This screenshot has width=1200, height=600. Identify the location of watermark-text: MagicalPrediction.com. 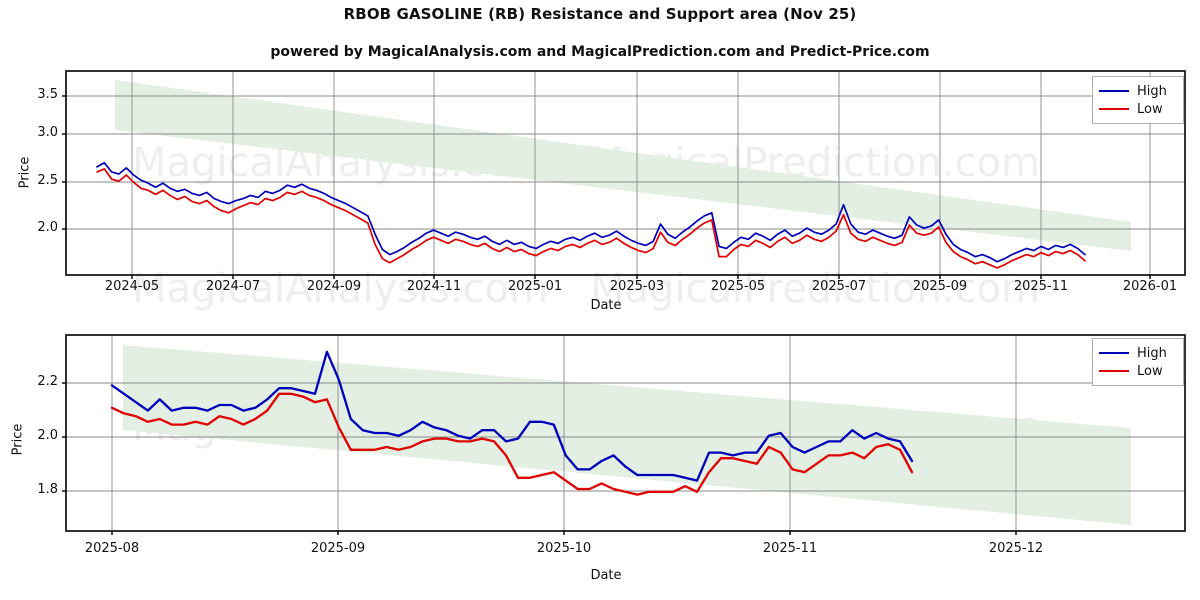
(815, 289).